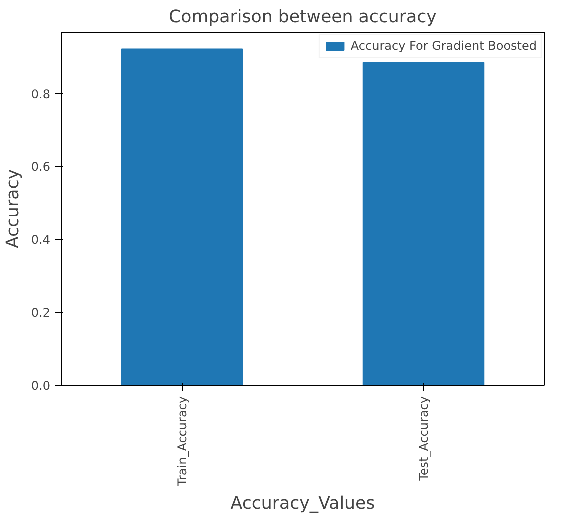 The width and height of the screenshot is (564, 517). What do you see at coordinates (41, 386) in the screenshot?
I see `y-tick-label: 0.0` at bounding box center [41, 386].